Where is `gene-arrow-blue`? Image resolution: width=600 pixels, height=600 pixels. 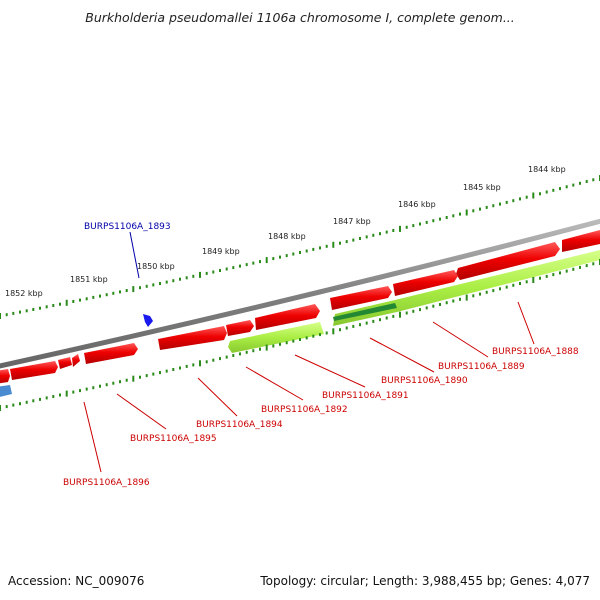
gene-arrow-blue is located at coordinates (6, 391).